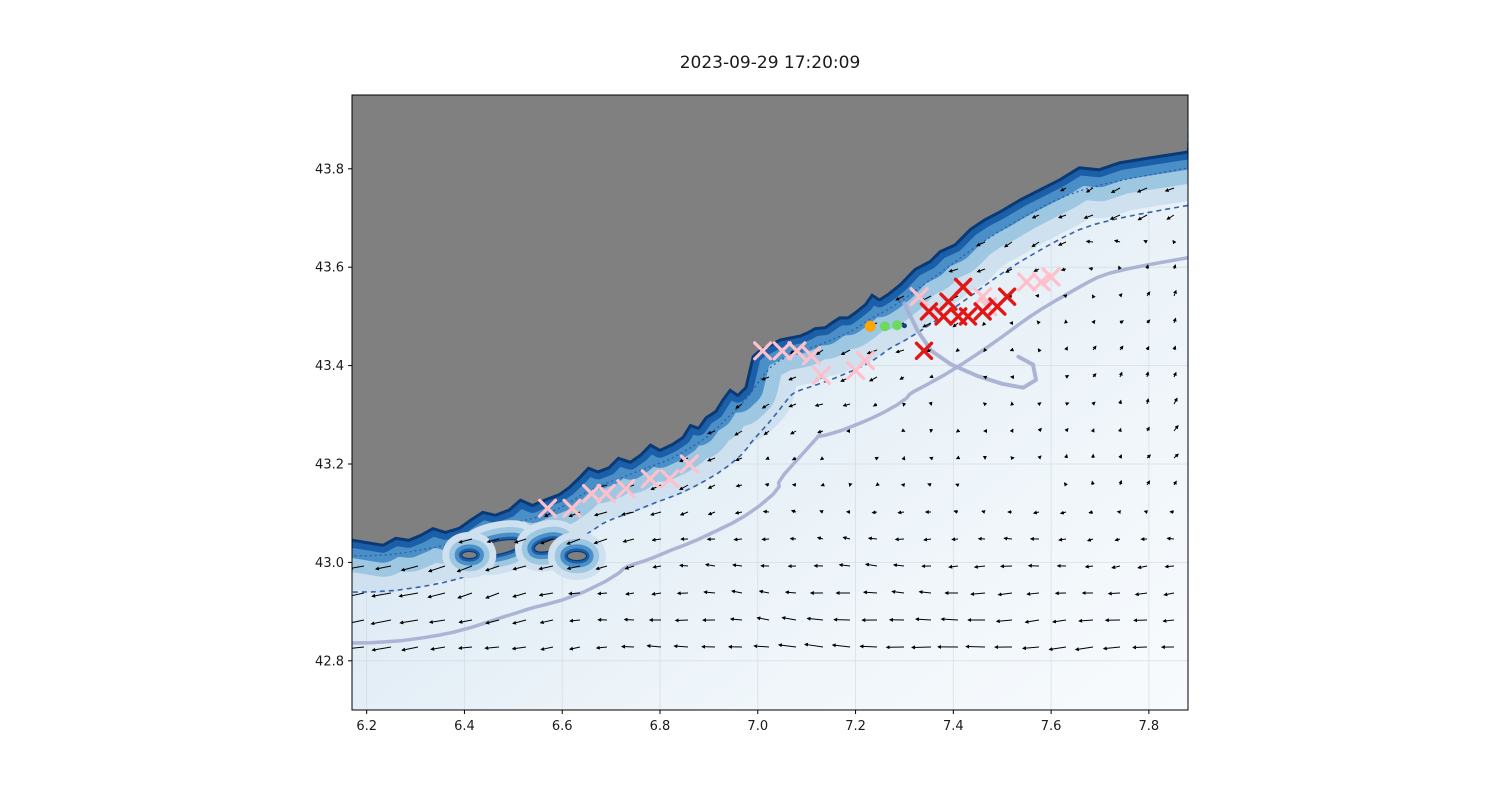 This screenshot has width=1500, height=800. Describe the element at coordinates (469, 555) in the screenshot. I see `island` at that location.